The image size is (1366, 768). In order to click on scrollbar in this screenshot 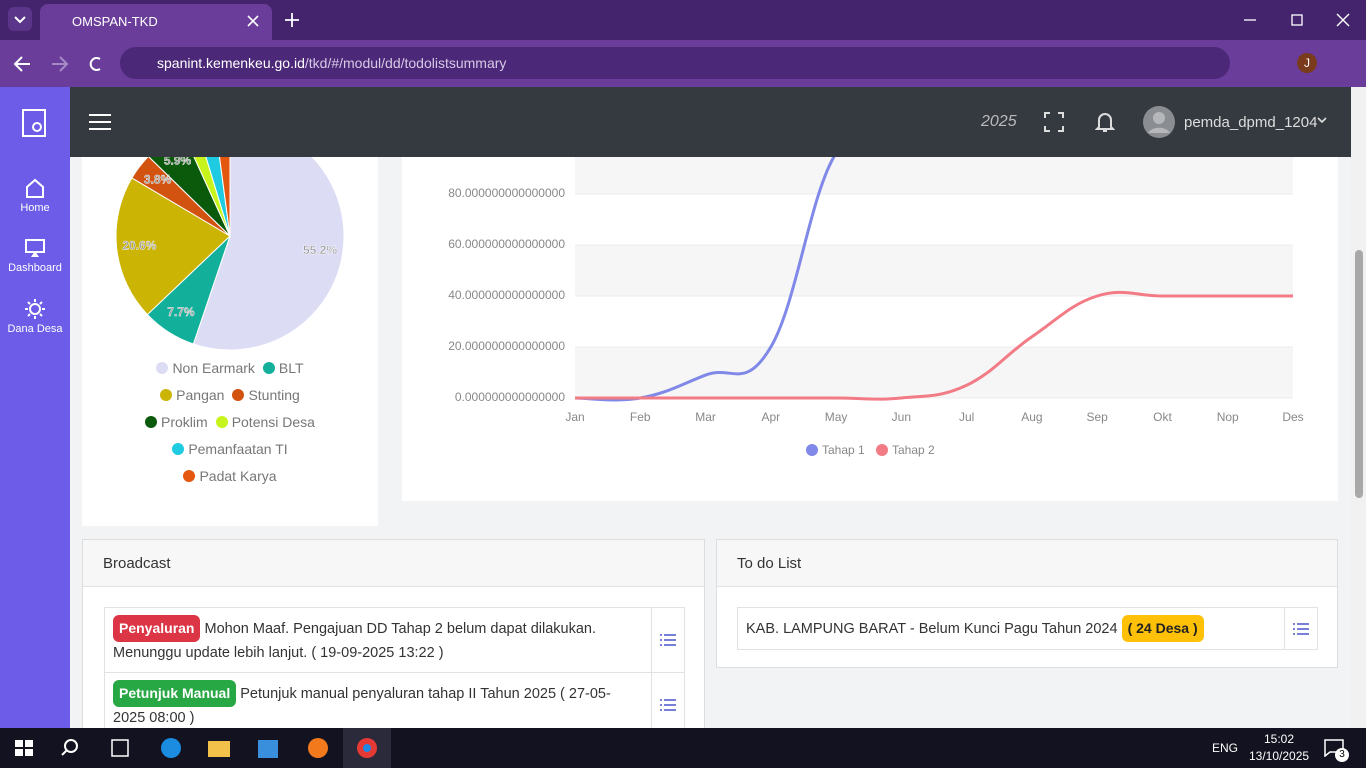, I will do `click(1358, 407)`.